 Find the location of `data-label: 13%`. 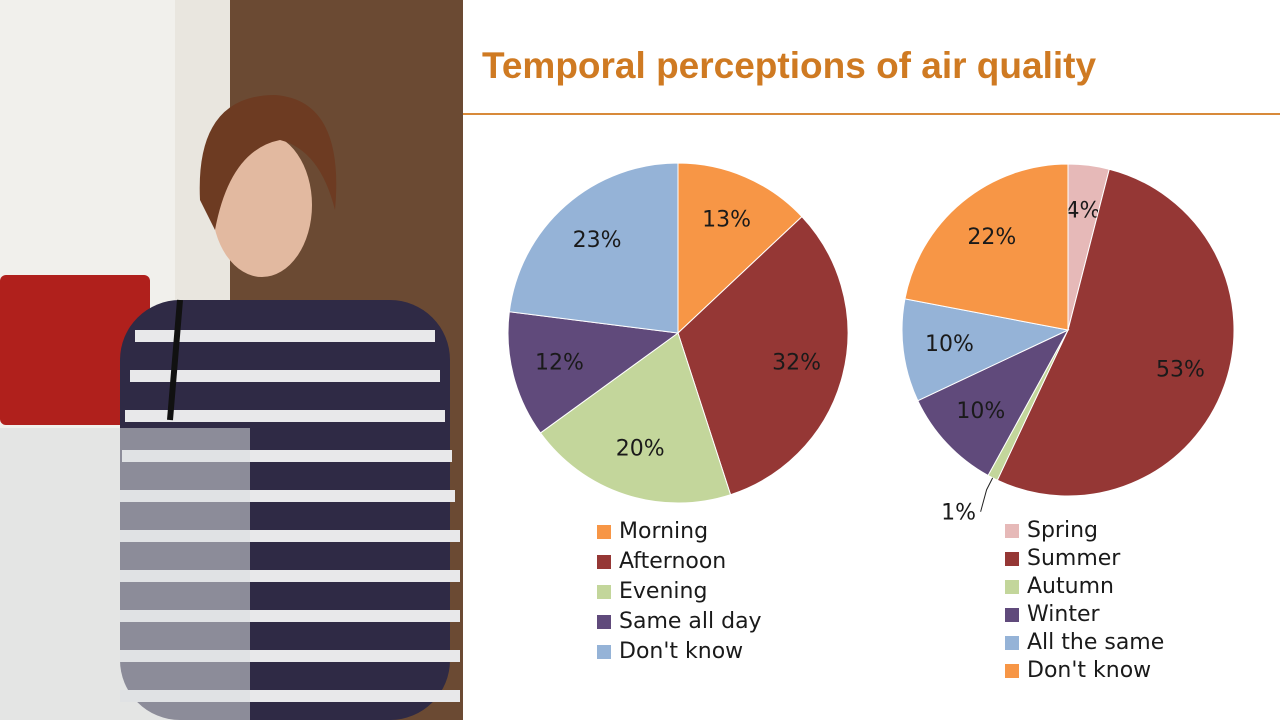

data-label: 13% is located at coordinates (726, 220).